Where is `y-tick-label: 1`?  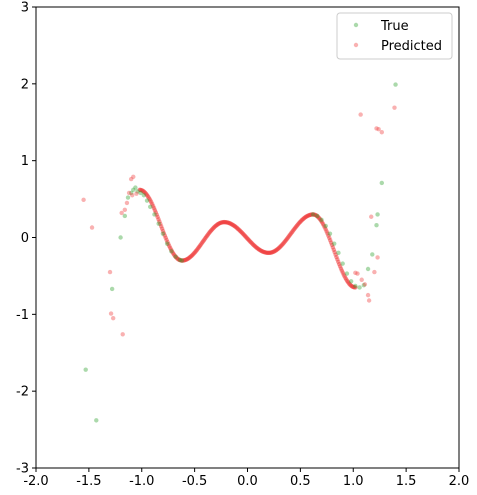 y-tick-label: 1 is located at coordinates (25, 161).